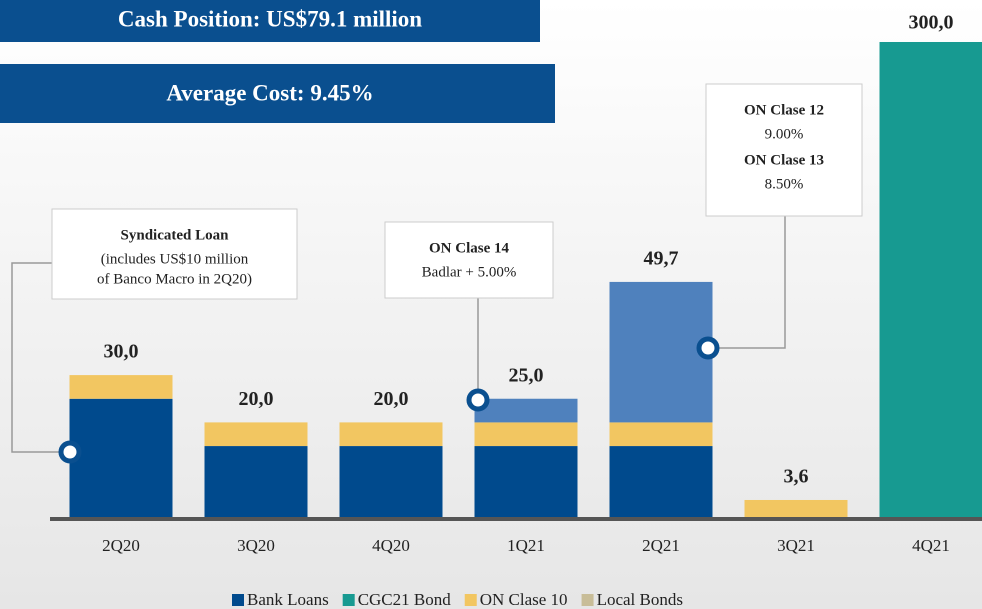 This screenshot has width=982, height=609. I want to click on x-tick-label: 1Q21, so click(526, 545).